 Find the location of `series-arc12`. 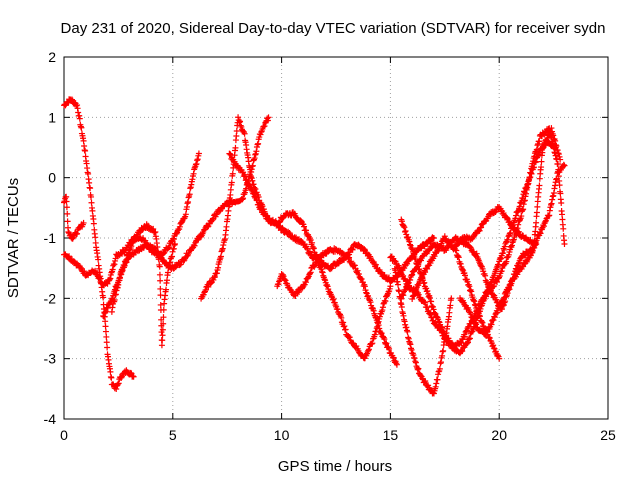

series-arc12 is located at coordinates (483, 237).